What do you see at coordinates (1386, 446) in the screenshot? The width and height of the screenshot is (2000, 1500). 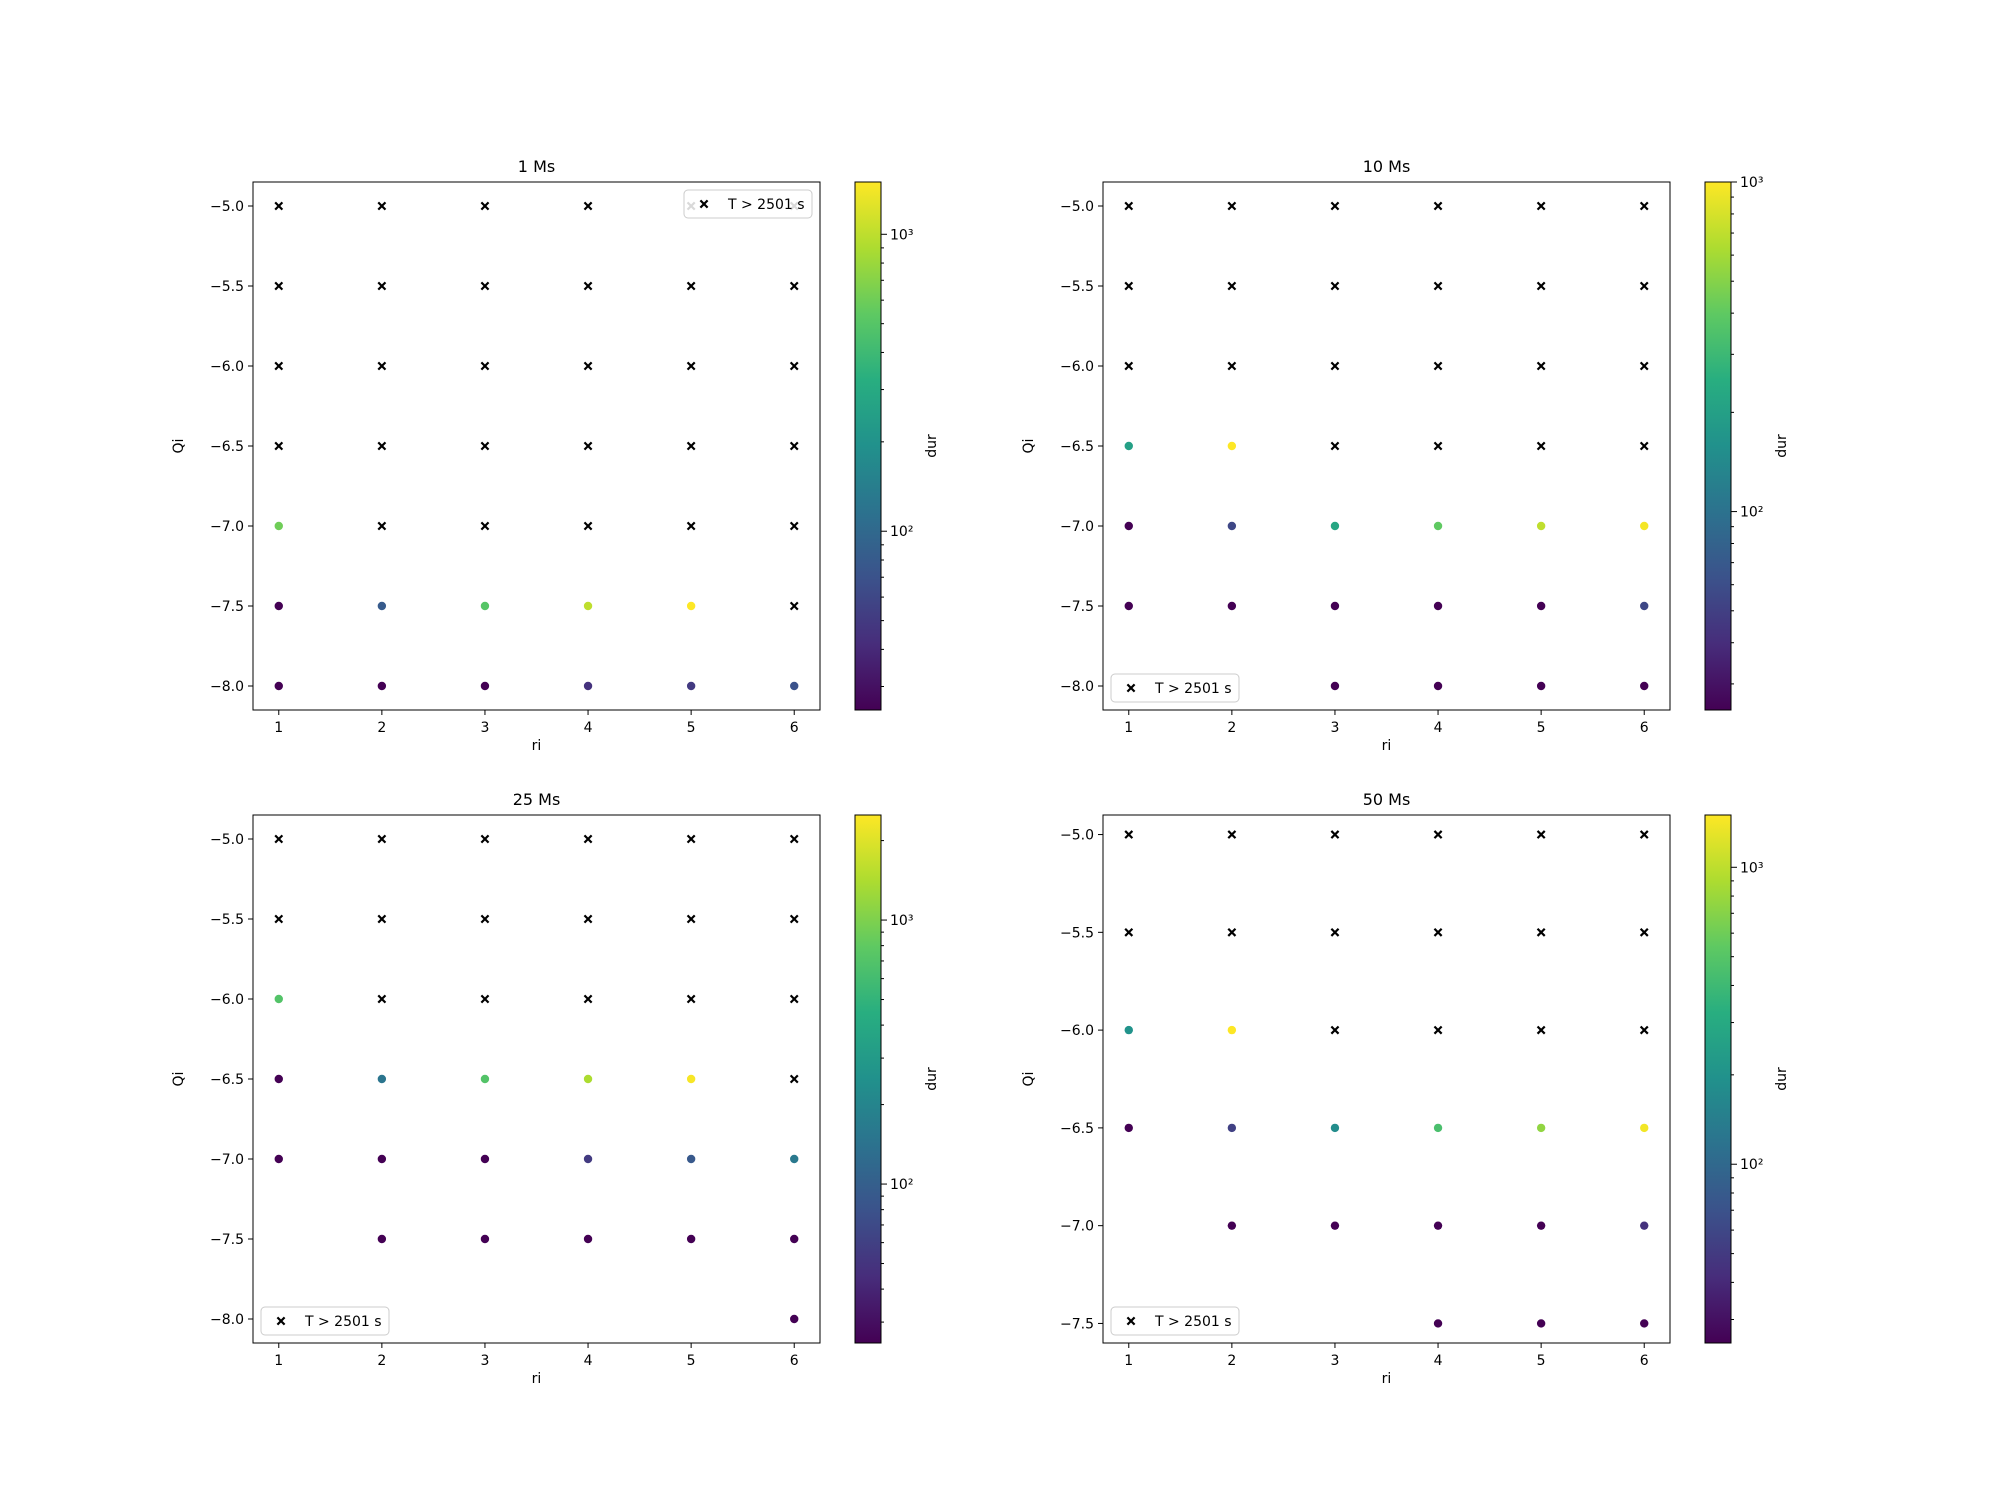 I see `plot-area` at bounding box center [1386, 446].